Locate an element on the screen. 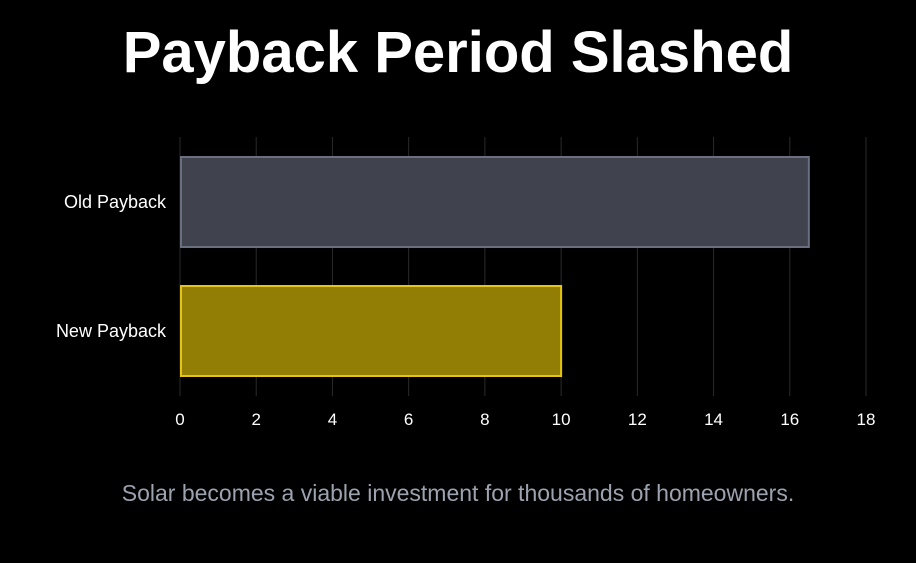 Image resolution: width=916 pixels, height=563 pixels. x-tick-label: 0 is located at coordinates (179, 419).